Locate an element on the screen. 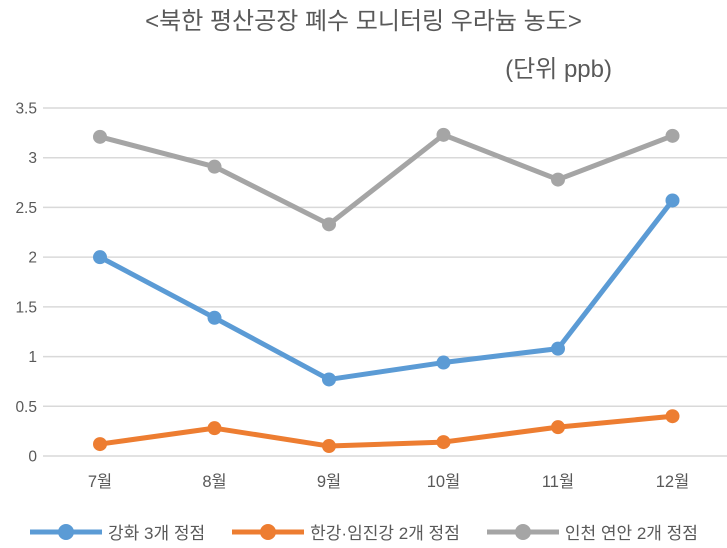  legend-item-hangang-imjingang: 한강·임진강 2개 정점 is located at coordinates (345, 531).